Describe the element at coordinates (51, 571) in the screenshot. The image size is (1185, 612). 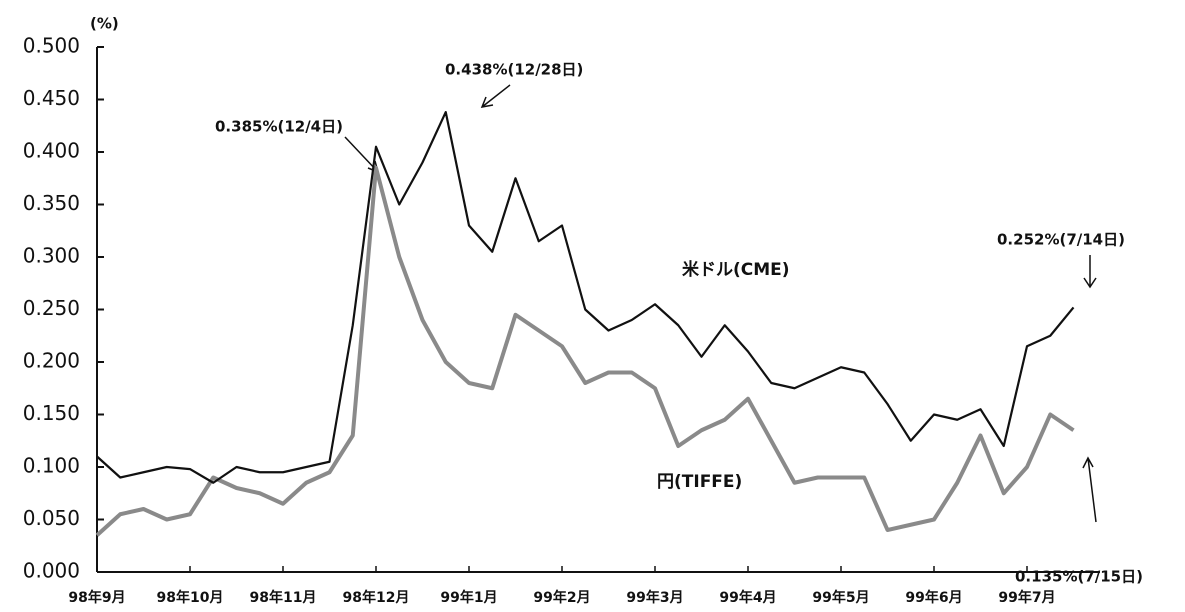
I see `y-tick-label: 0.000` at that location.